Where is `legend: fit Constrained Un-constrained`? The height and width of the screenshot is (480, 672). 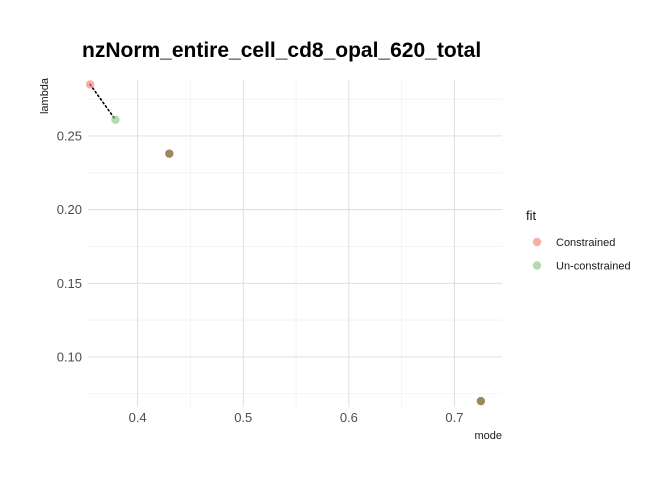 legend: fit Constrained Un-constrained is located at coordinates (578, 240).